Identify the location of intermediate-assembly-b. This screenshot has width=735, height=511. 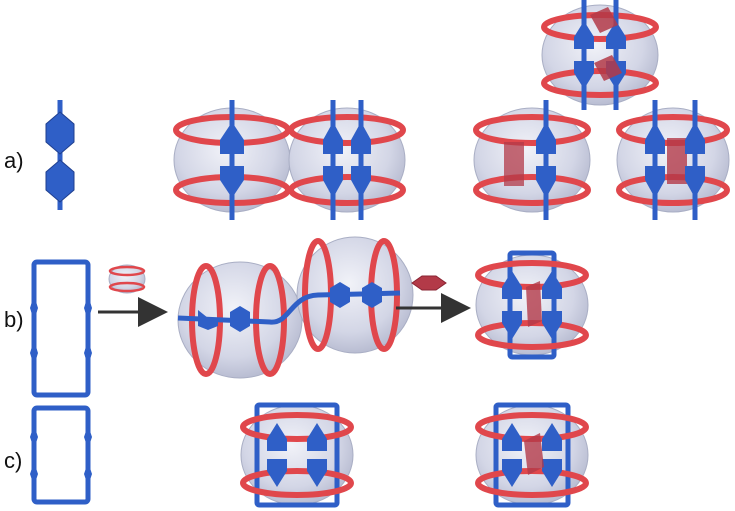
(295, 307).